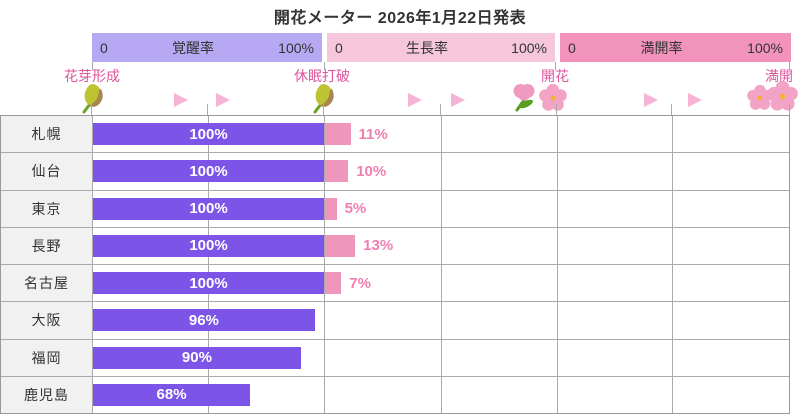 The image size is (800, 416). What do you see at coordinates (47, 357) in the screenshot?
I see `city-label: 福岡` at bounding box center [47, 357].